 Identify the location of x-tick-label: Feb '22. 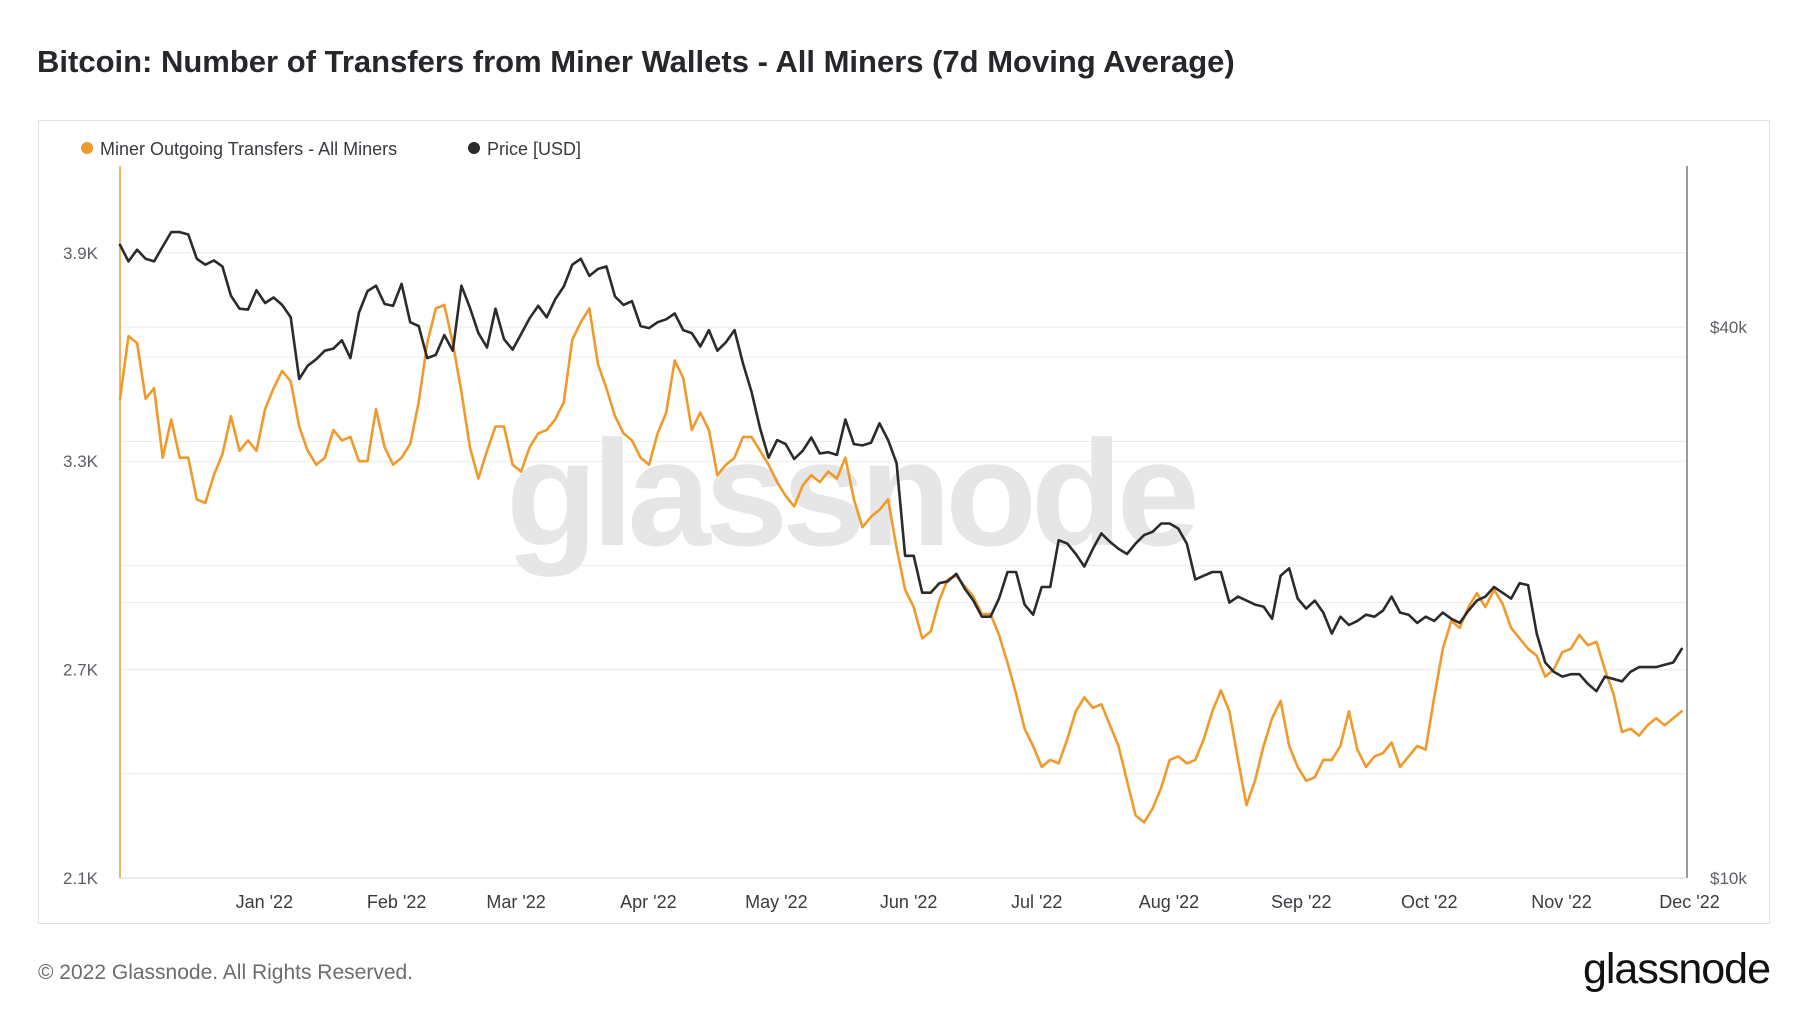
(396, 902).